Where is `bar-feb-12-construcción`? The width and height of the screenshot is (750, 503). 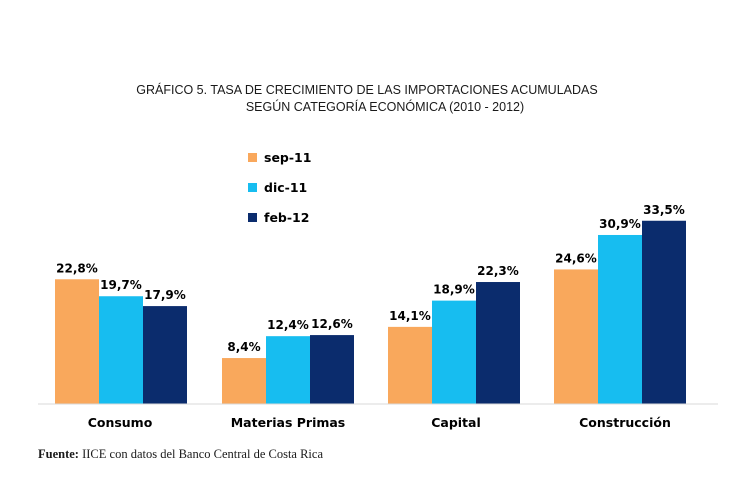
bar-feb-12-construcción is located at coordinates (664, 312).